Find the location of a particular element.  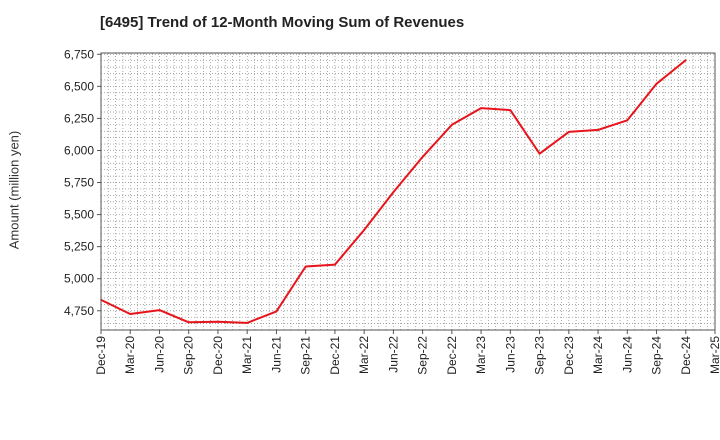

x-tick-label: Sep-21 is located at coordinates (306, 355).